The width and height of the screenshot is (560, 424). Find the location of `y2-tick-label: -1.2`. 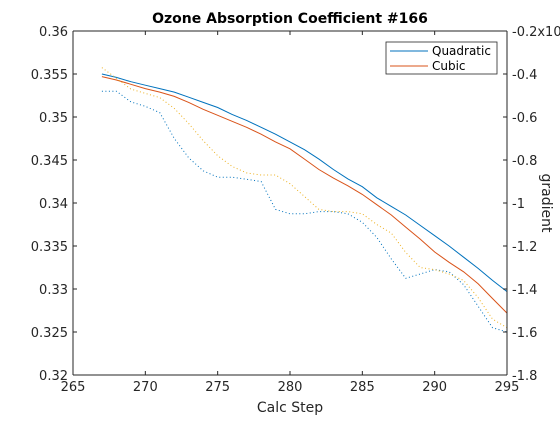

y2-tick-label: -1.2 is located at coordinates (524, 247).